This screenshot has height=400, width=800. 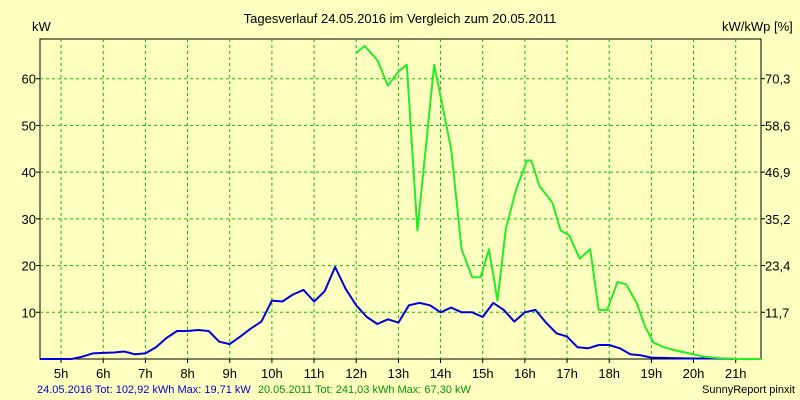 What do you see at coordinates (29, 125) in the screenshot?
I see `y-tick-label: 50` at bounding box center [29, 125].